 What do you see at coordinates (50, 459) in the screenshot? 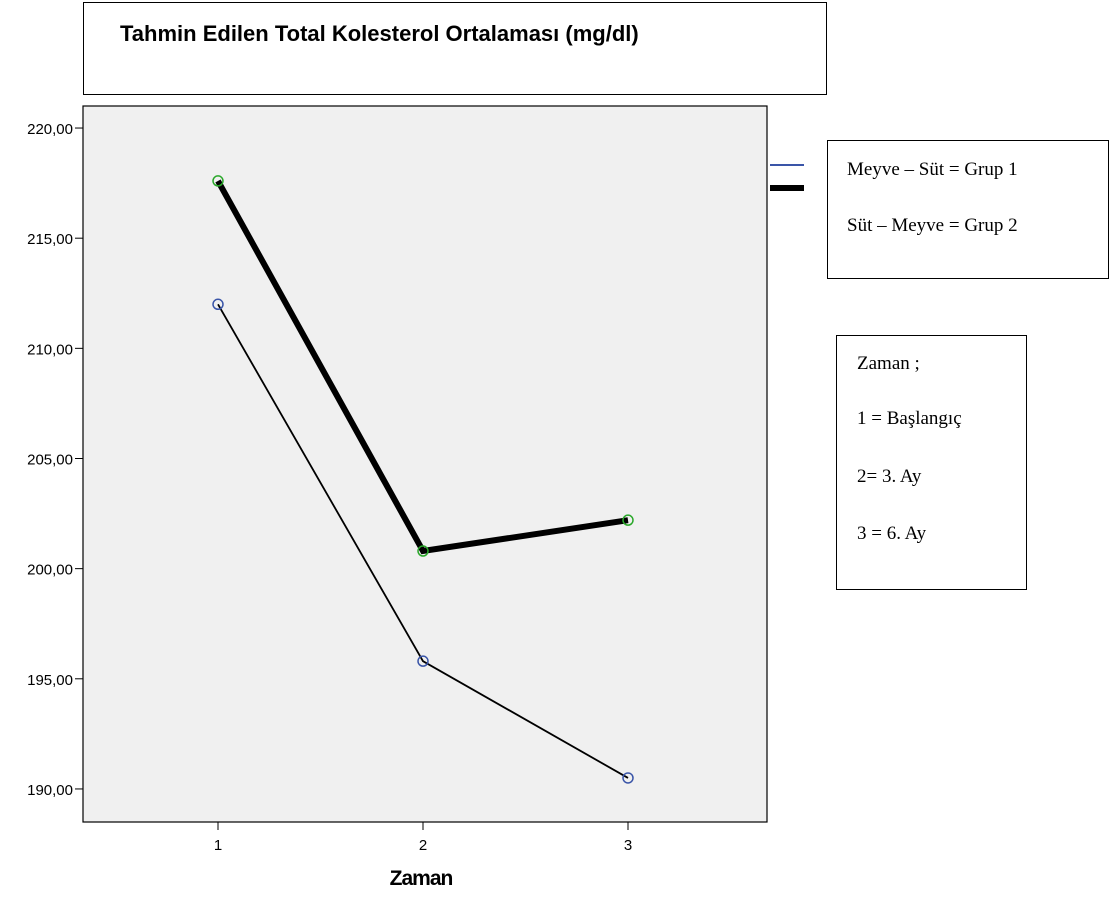
I see `y-tick-label: 205,00` at bounding box center [50, 459].